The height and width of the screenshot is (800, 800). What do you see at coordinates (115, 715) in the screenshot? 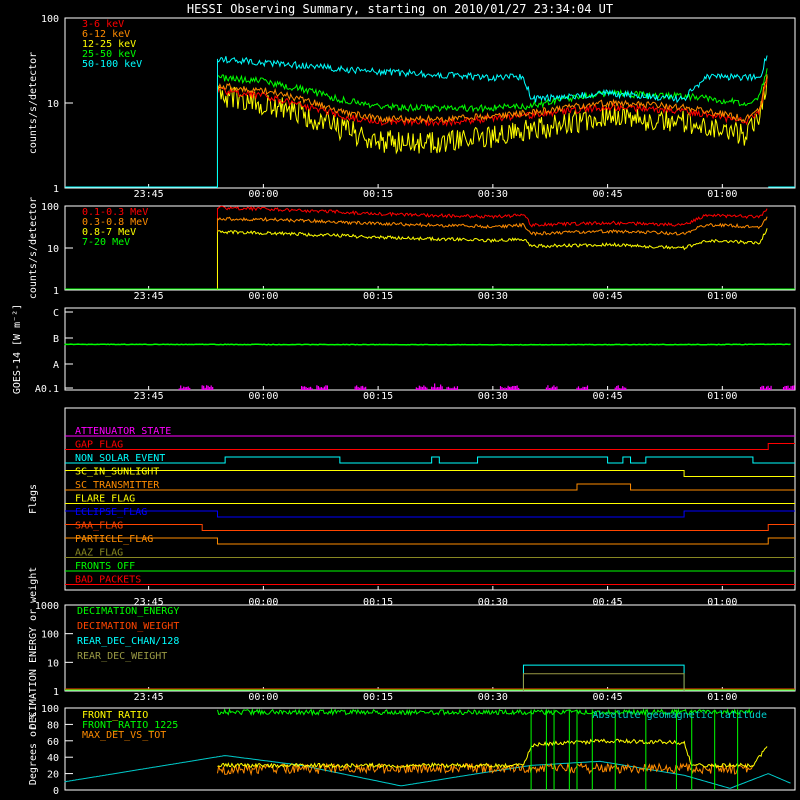
I see `ratios-legend-0: FRONT_RATIO` at bounding box center [115, 715].